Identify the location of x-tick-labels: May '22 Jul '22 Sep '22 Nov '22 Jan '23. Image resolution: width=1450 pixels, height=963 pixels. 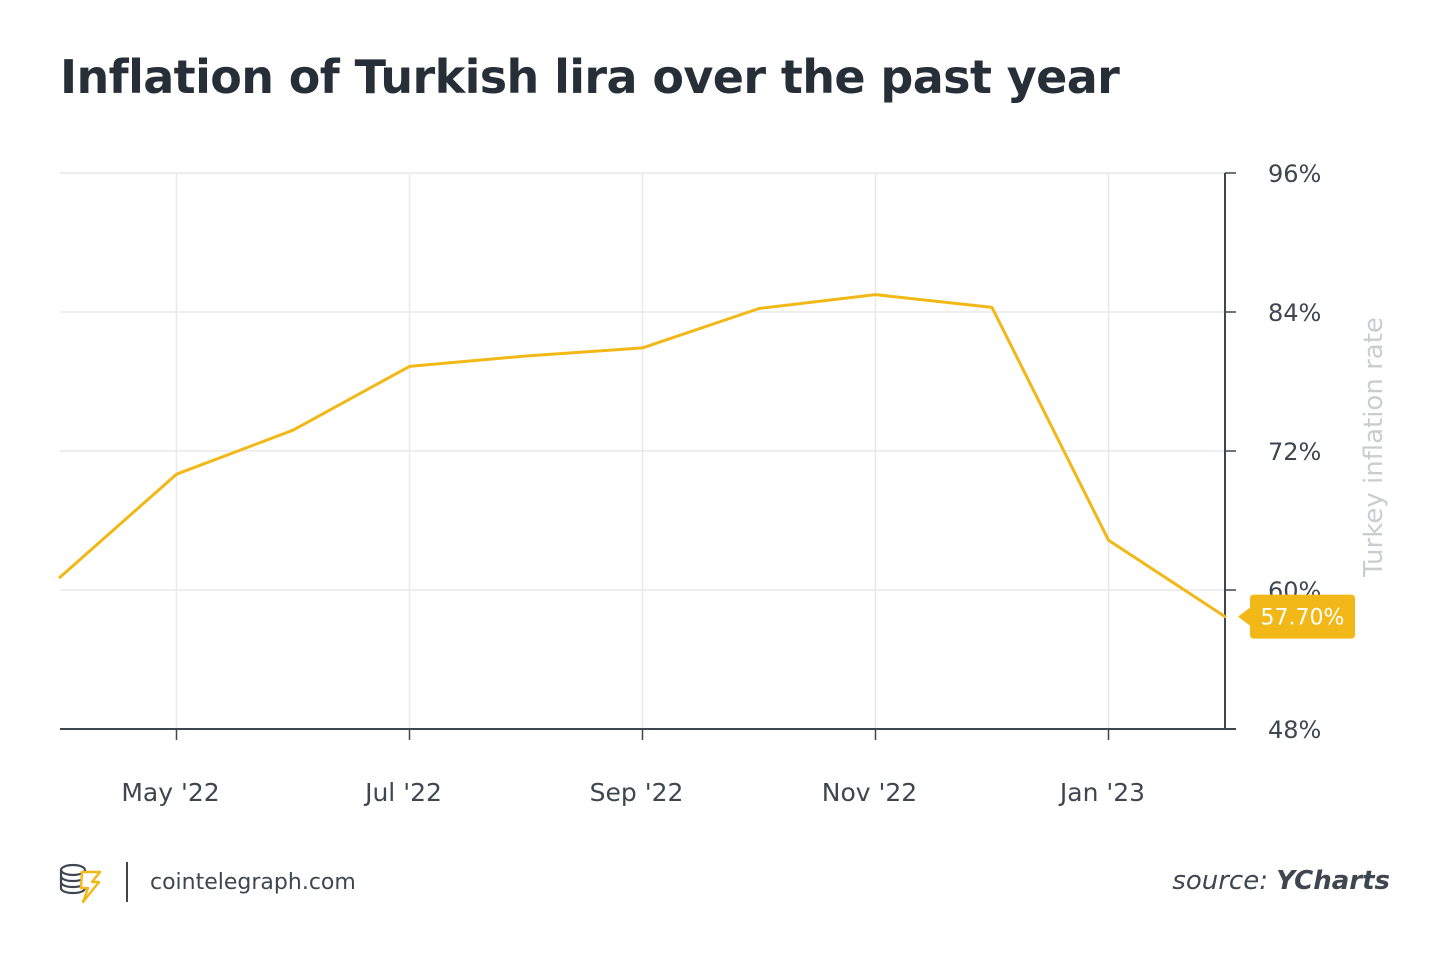
(633, 792).